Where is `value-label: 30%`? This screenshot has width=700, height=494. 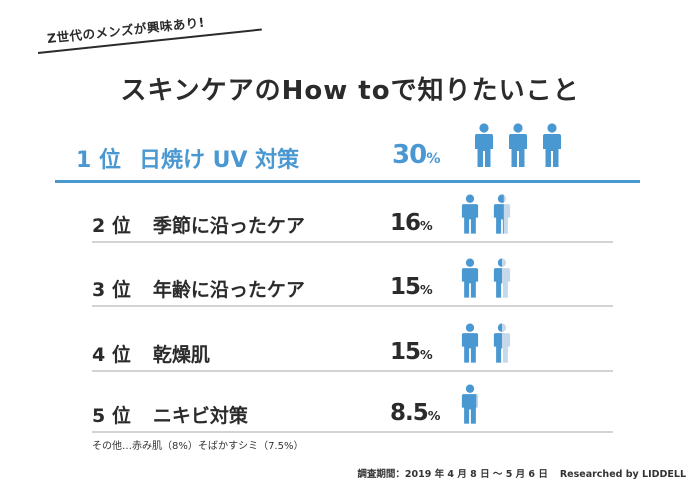 value-label: 30% is located at coordinates (416, 155).